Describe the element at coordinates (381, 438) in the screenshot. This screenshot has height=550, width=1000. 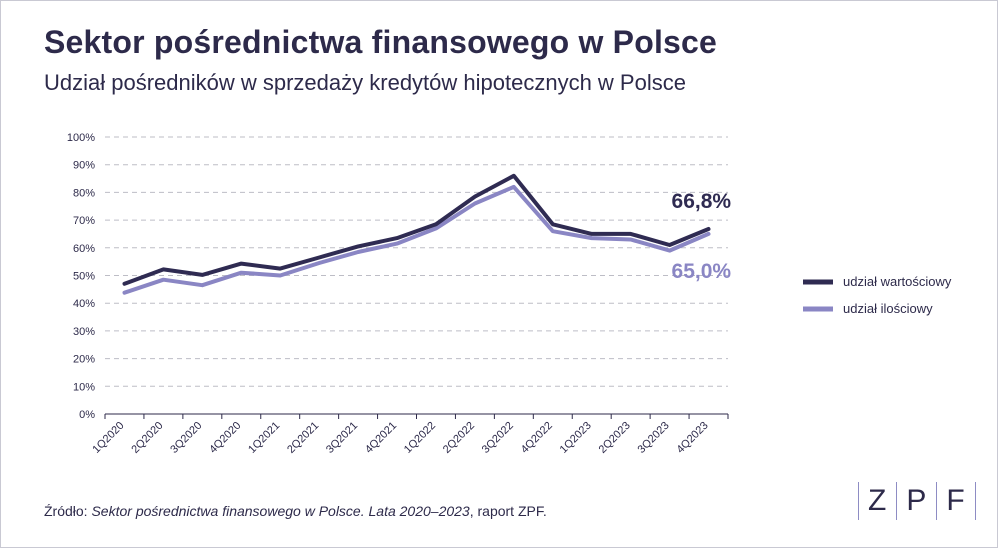
I see `x-tick-label: 4Q2021` at that location.